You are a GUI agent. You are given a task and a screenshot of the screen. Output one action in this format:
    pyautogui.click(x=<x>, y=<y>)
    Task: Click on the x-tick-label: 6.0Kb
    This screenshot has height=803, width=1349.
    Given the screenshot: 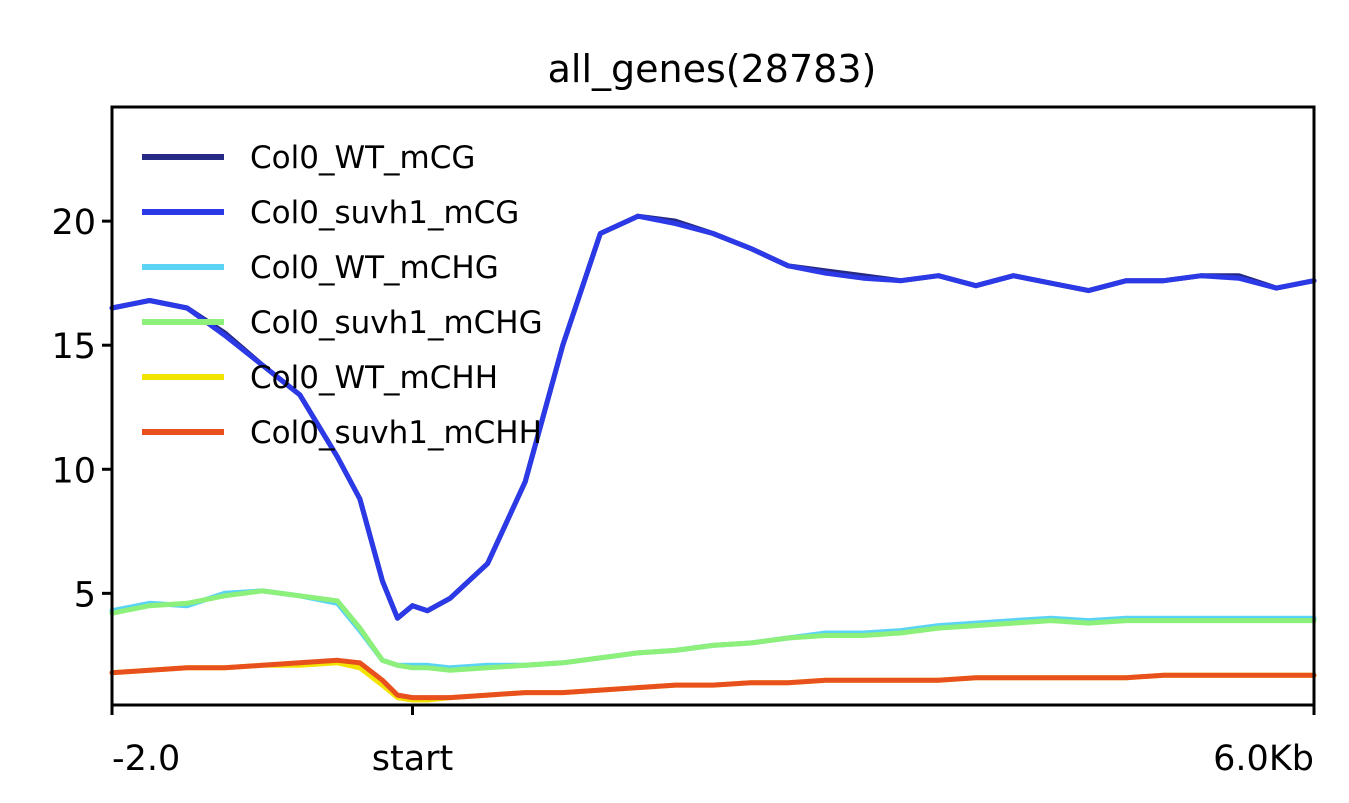 What is the action you would take?
    pyautogui.click(x=1263, y=759)
    